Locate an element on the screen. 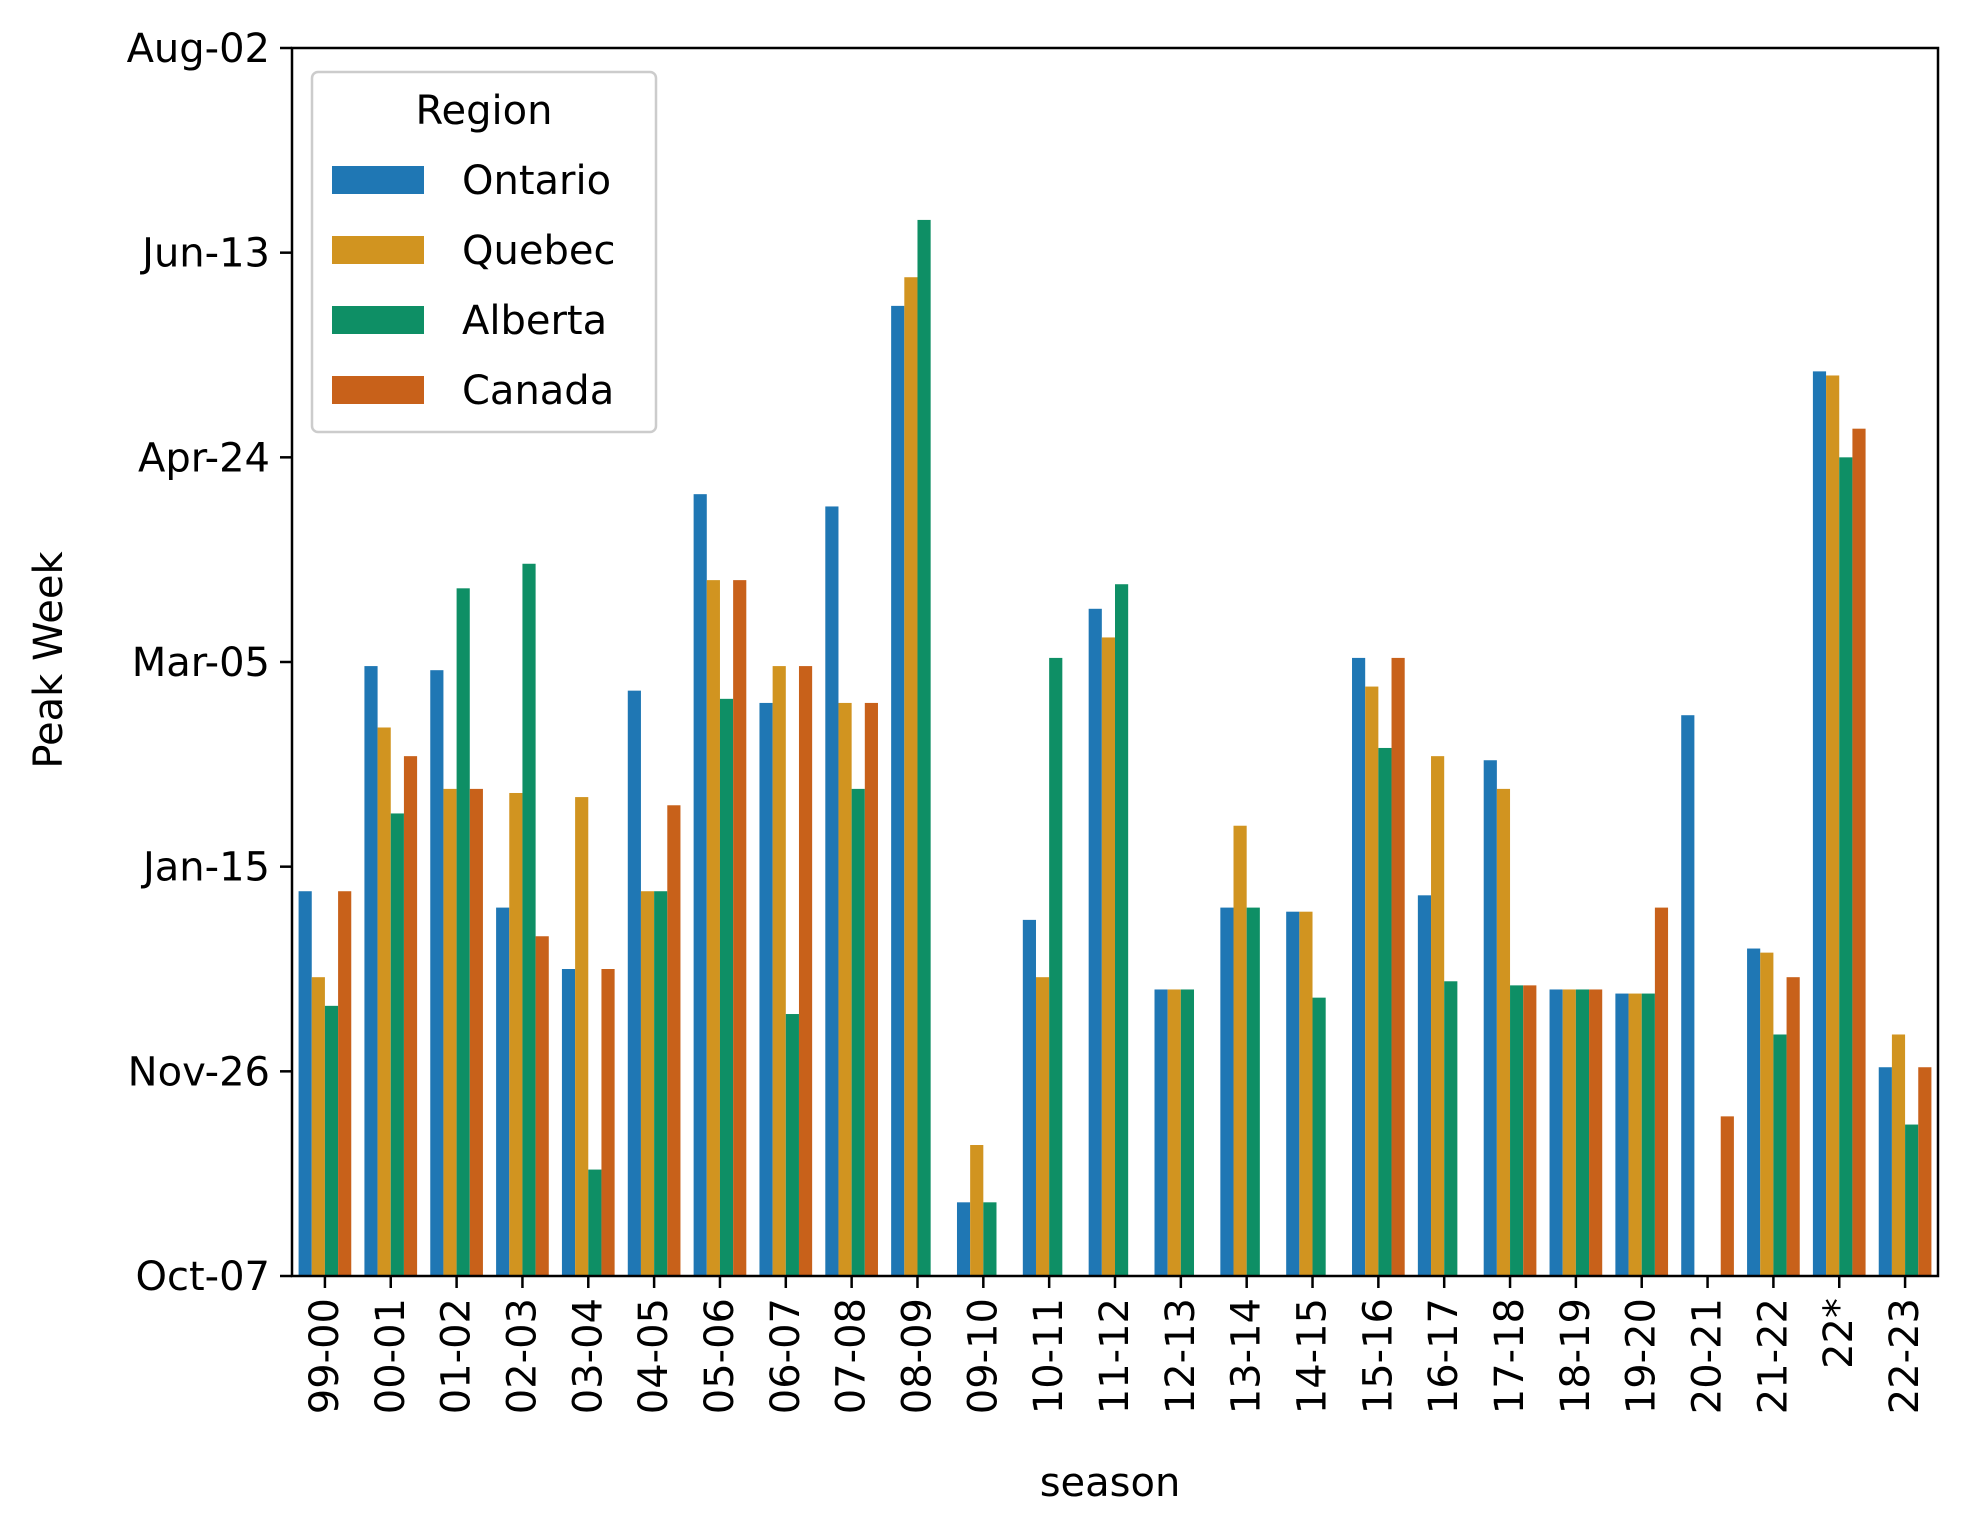 The image size is (1965, 1529). x-tick-label: 22* is located at coordinates (1839, 1333).